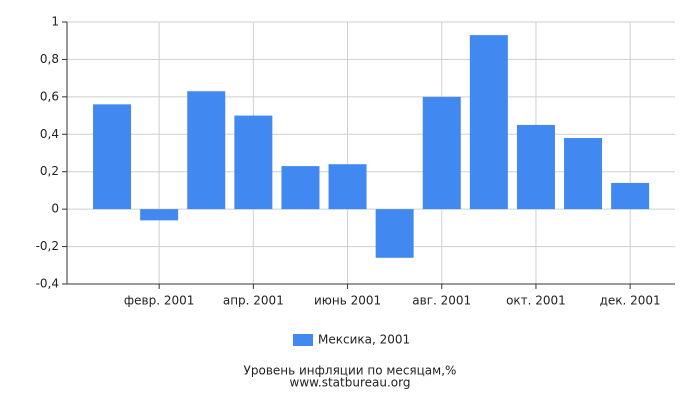 The image size is (700, 400). What do you see at coordinates (536, 301) in the screenshot?
I see `x-tick-label: окт. 2001` at bounding box center [536, 301].